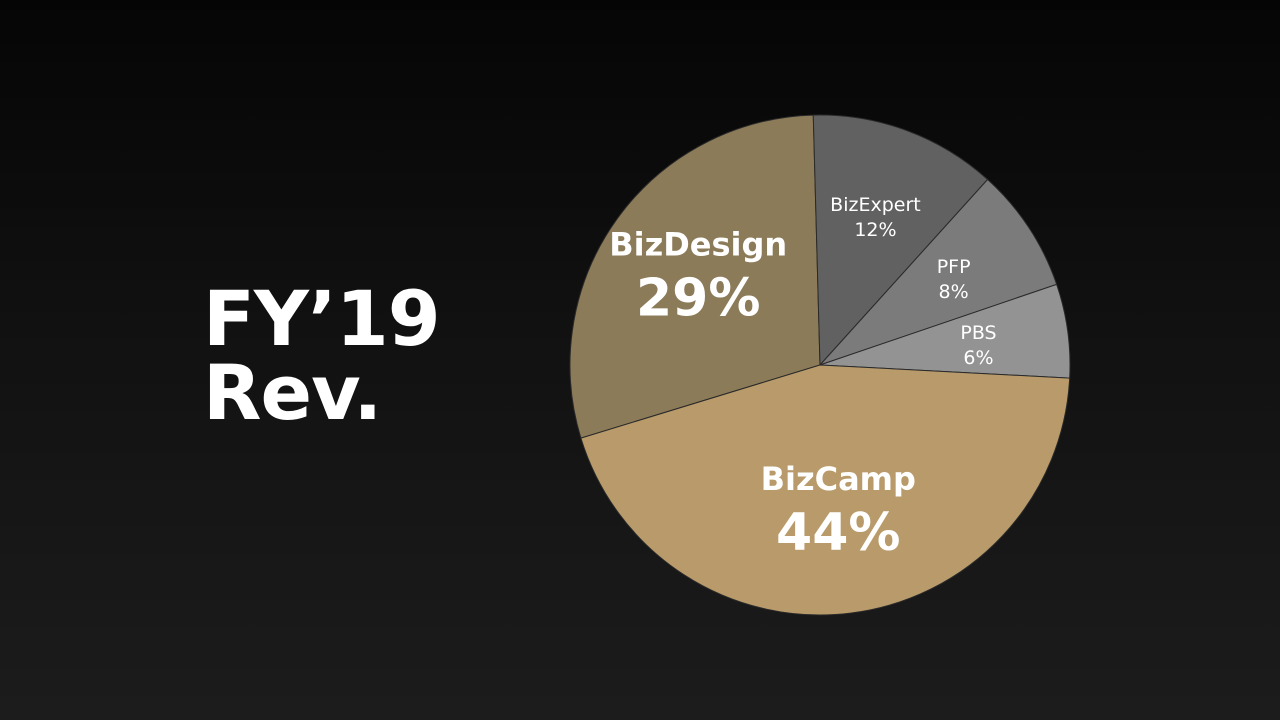  What do you see at coordinates (292, 392) in the screenshot?
I see `slide-title-line2: Rev.` at bounding box center [292, 392].